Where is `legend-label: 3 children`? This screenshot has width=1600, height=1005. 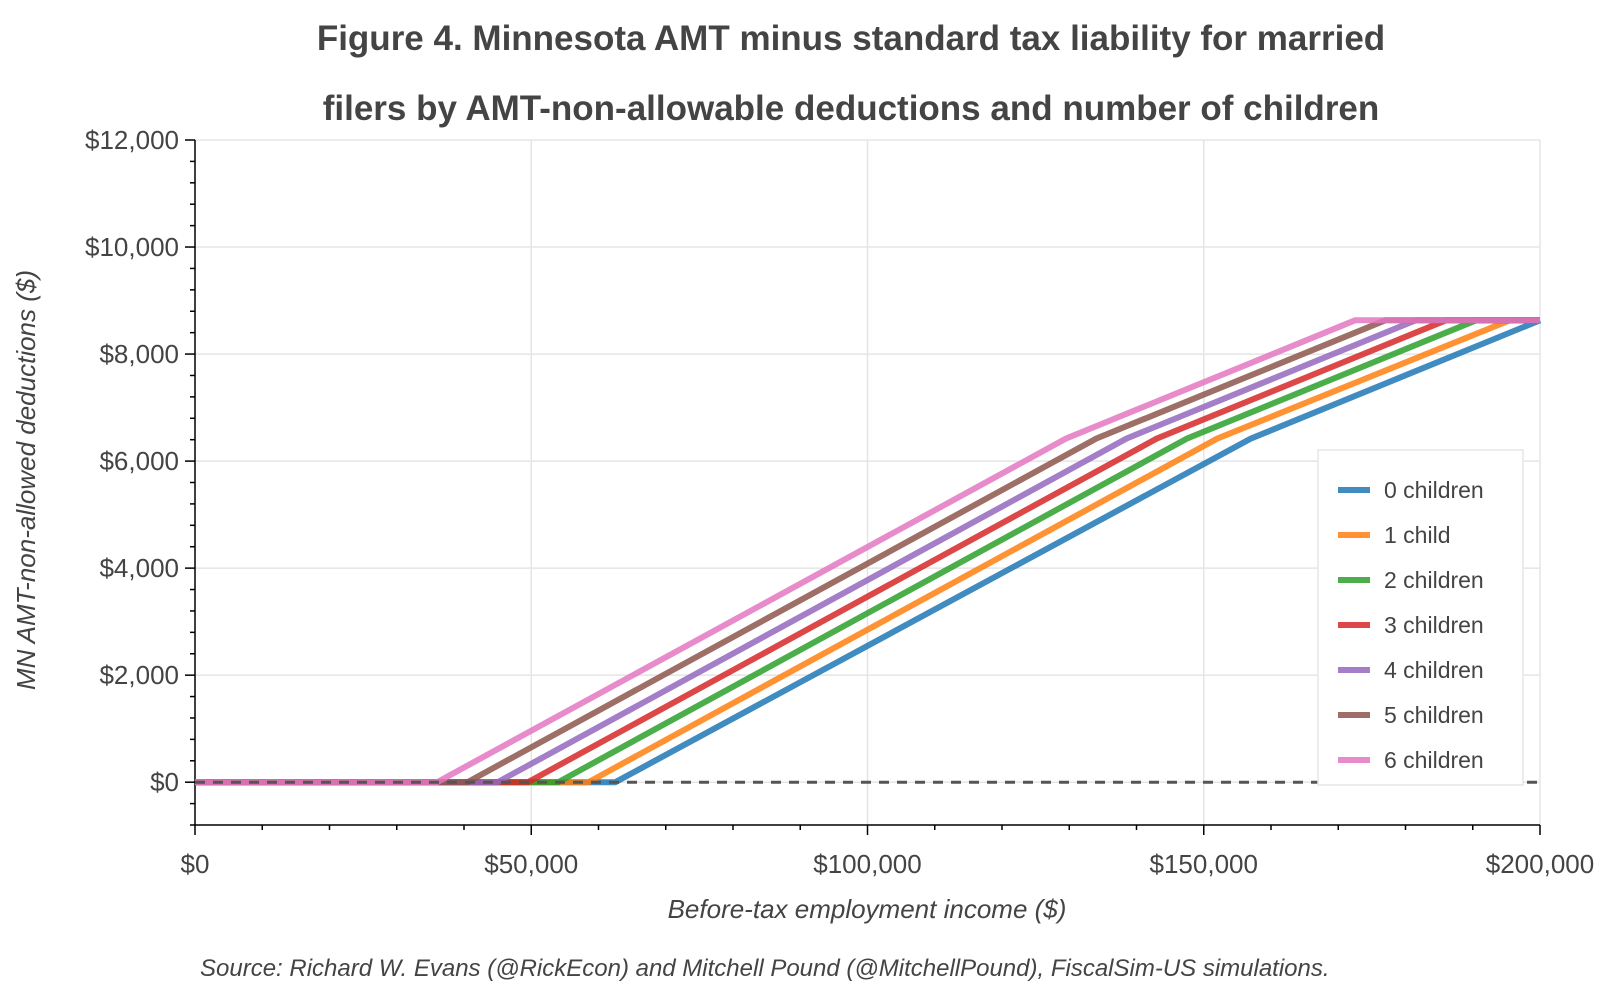
legend-label: 3 children is located at coordinates (1434, 625).